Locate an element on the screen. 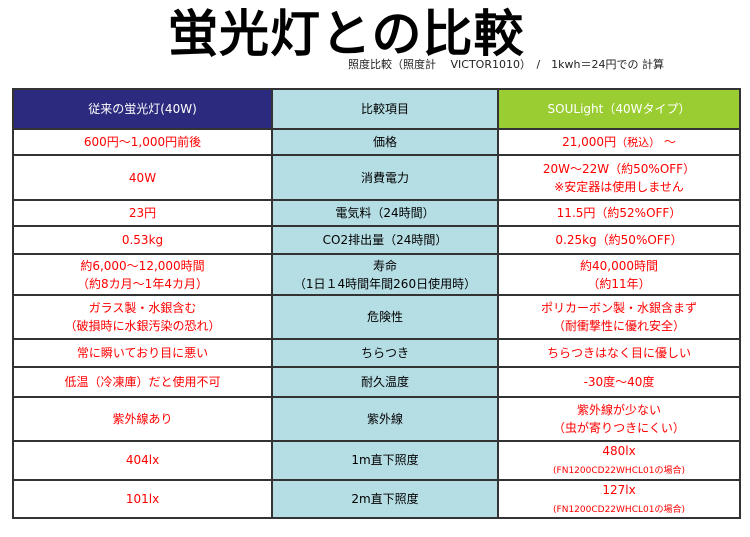  table-row: 404lx 1m直下照度 480lx (FN1200CD22WHCL01の場合) is located at coordinates (376, 460).